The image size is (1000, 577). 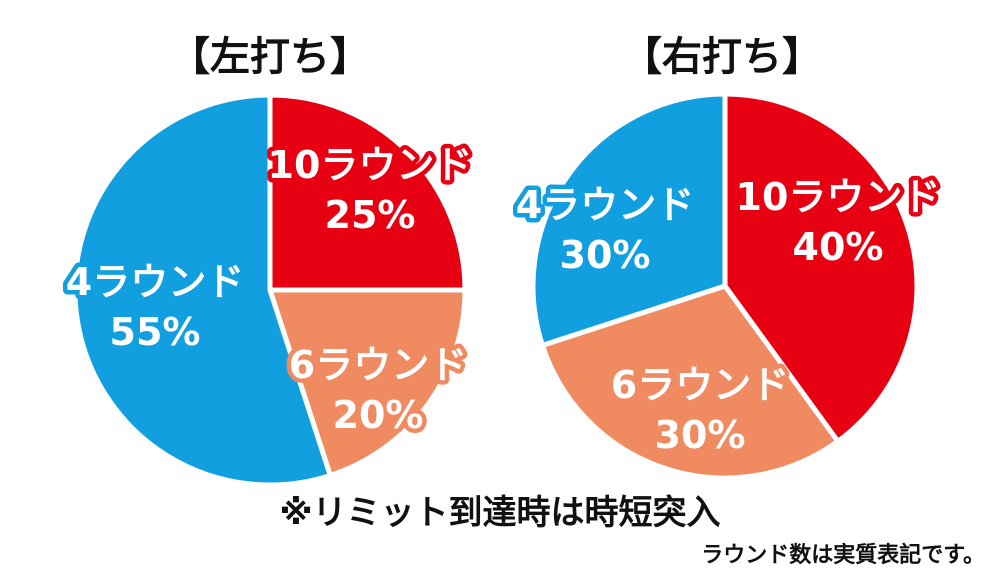 What do you see at coordinates (700, 435) in the screenshot?
I see `right-slice-1-percent: 30%` at bounding box center [700, 435].